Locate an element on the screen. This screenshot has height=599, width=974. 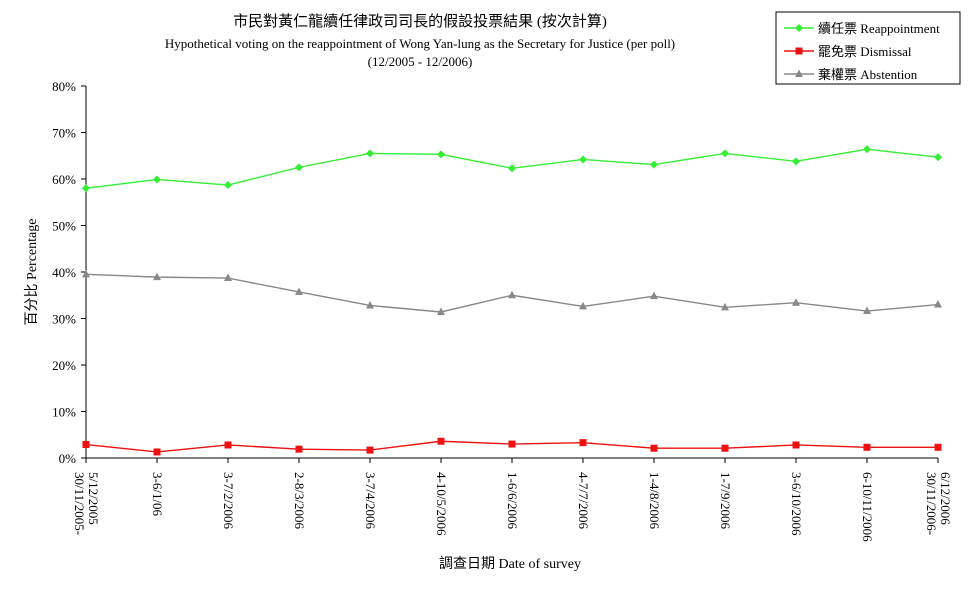
x-tick-label-line: 1-7/9/2006 is located at coordinates (725, 501).